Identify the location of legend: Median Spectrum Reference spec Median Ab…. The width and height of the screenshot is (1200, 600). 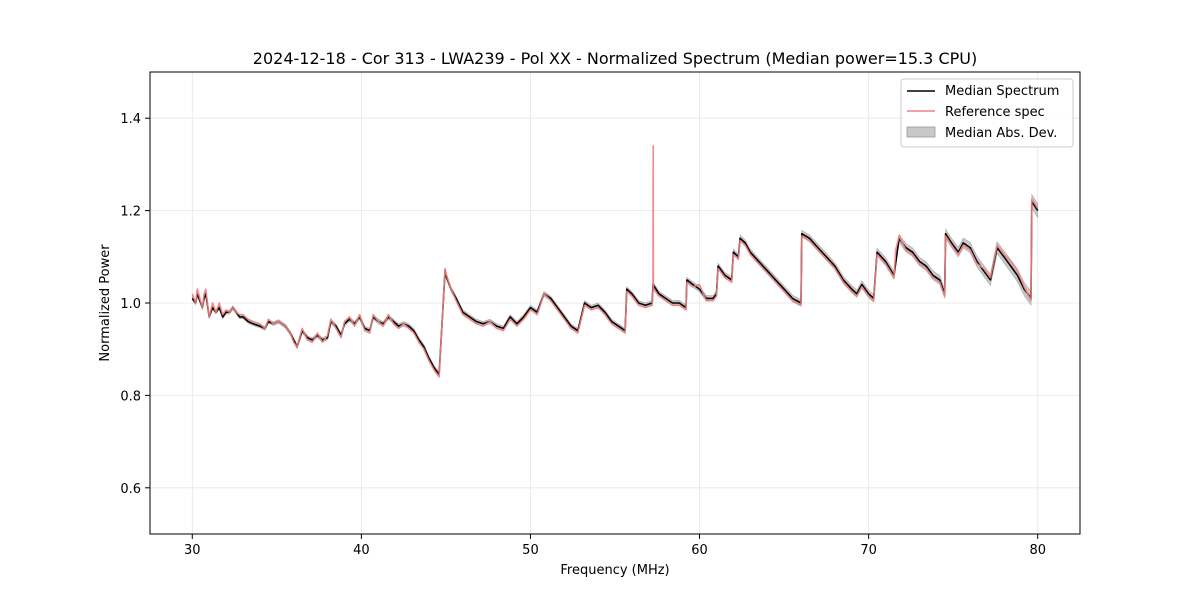
(987, 113).